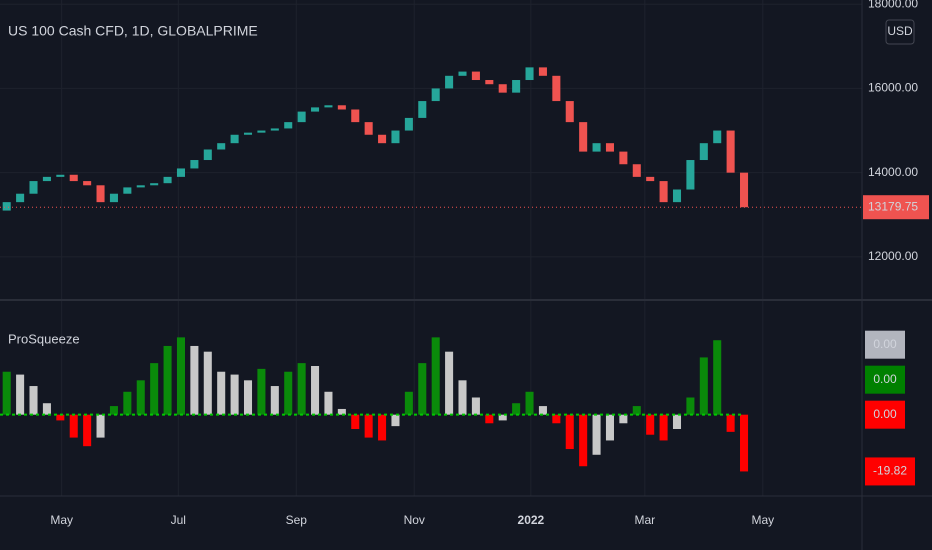 The image size is (932, 550). What do you see at coordinates (893, 256) in the screenshot?
I see `y-tick-label: 12000.00` at bounding box center [893, 256].